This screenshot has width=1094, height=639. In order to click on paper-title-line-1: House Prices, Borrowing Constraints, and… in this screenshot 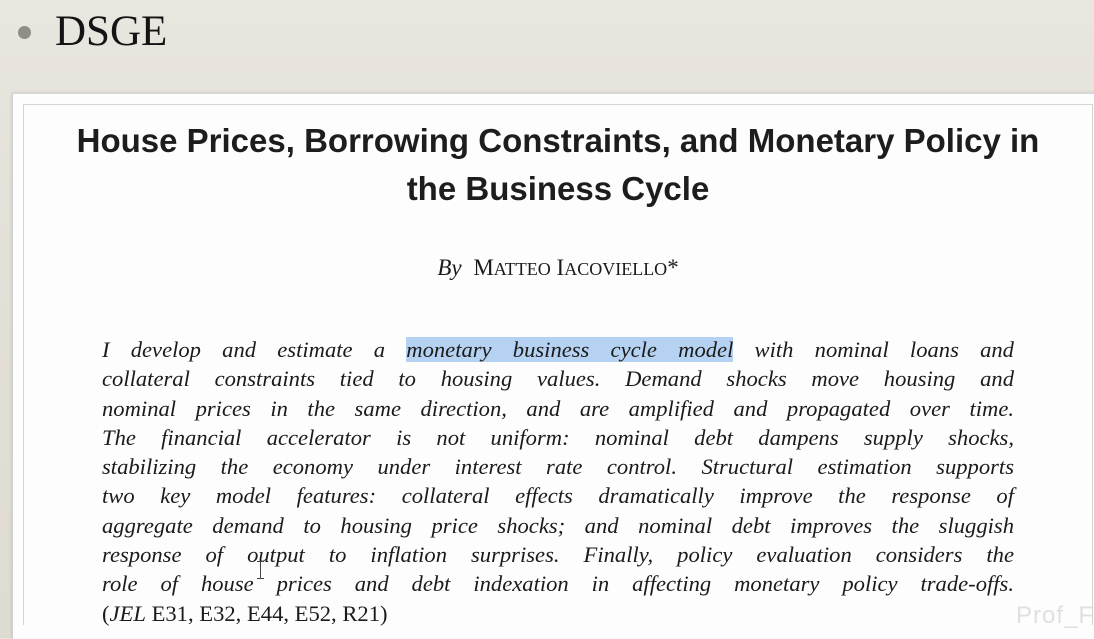, I will do `click(558, 140)`.